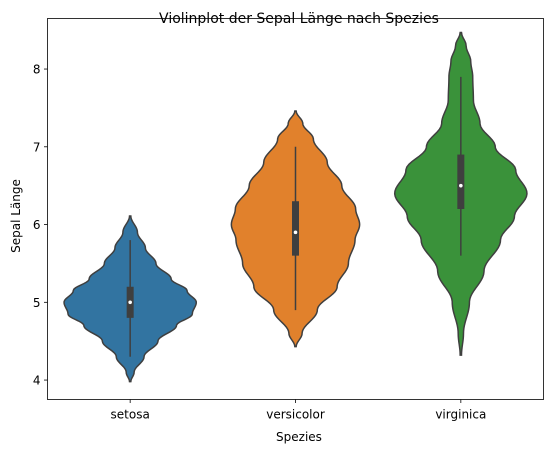 The height and width of the screenshot is (453, 554). What do you see at coordinates (295, 232) in the screenshot?
I see `median-dot-versicolor` at bounding box center [295, 232].